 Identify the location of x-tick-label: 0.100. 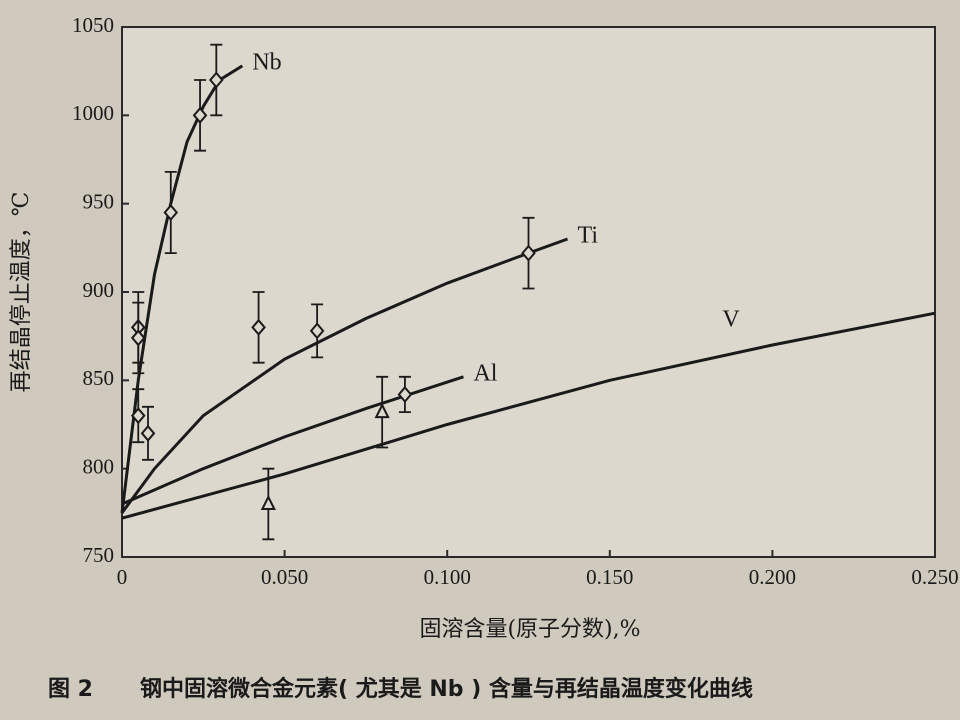
(447, 577).